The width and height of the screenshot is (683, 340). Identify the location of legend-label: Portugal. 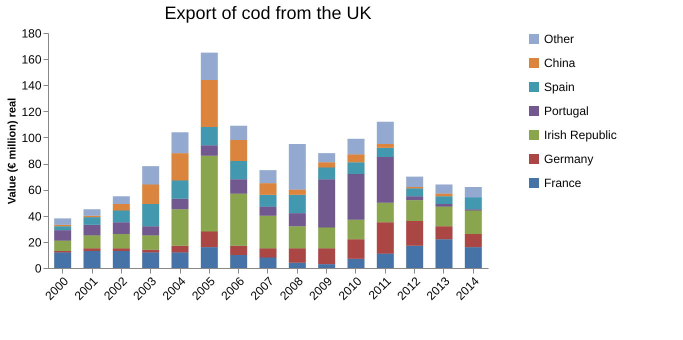
(566, 111).